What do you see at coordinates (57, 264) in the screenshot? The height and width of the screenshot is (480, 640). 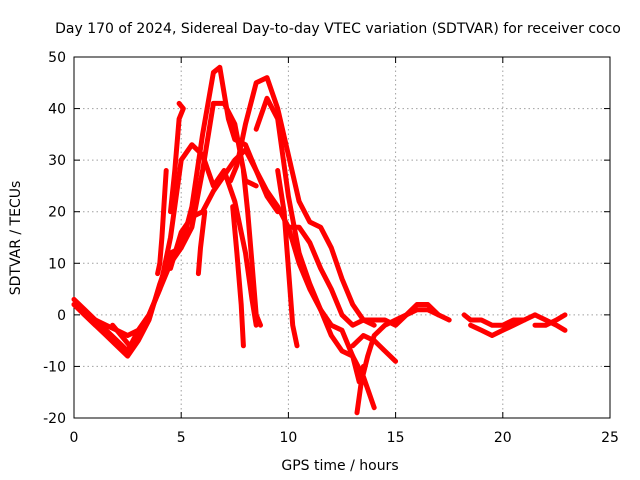 I see `y-tick-label: 10` at bounding box center [57, 264].